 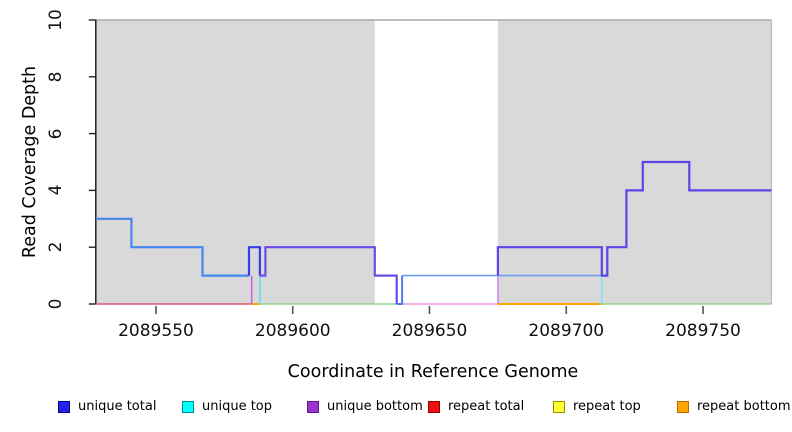 I want to click on legend-label-repeat-bottom: repeat bottom, so click(x=744, y=406).